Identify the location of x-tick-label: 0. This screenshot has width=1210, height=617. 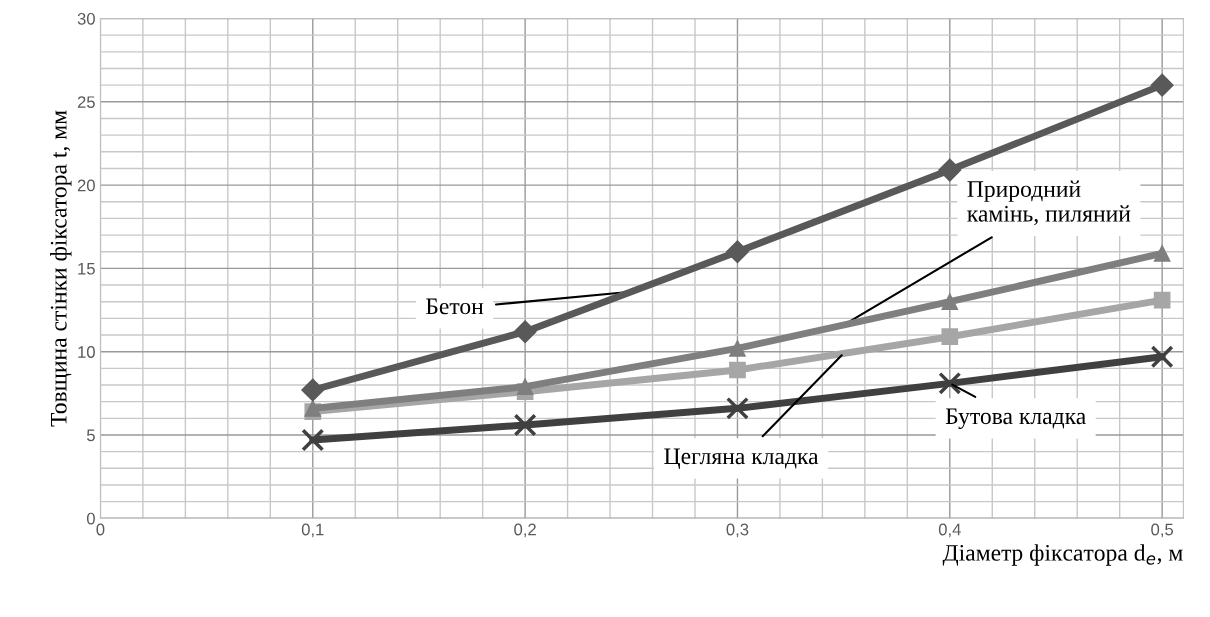
(100, 529).